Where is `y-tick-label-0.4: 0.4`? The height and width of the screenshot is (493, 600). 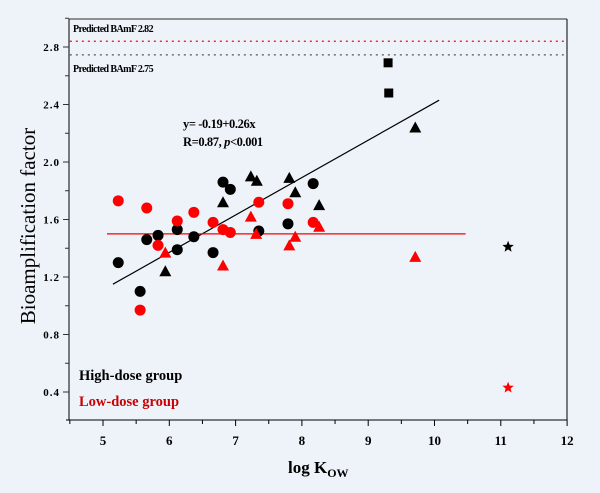
y-tick-label-0.4: 0.4 is located at coordinates (51, 393).